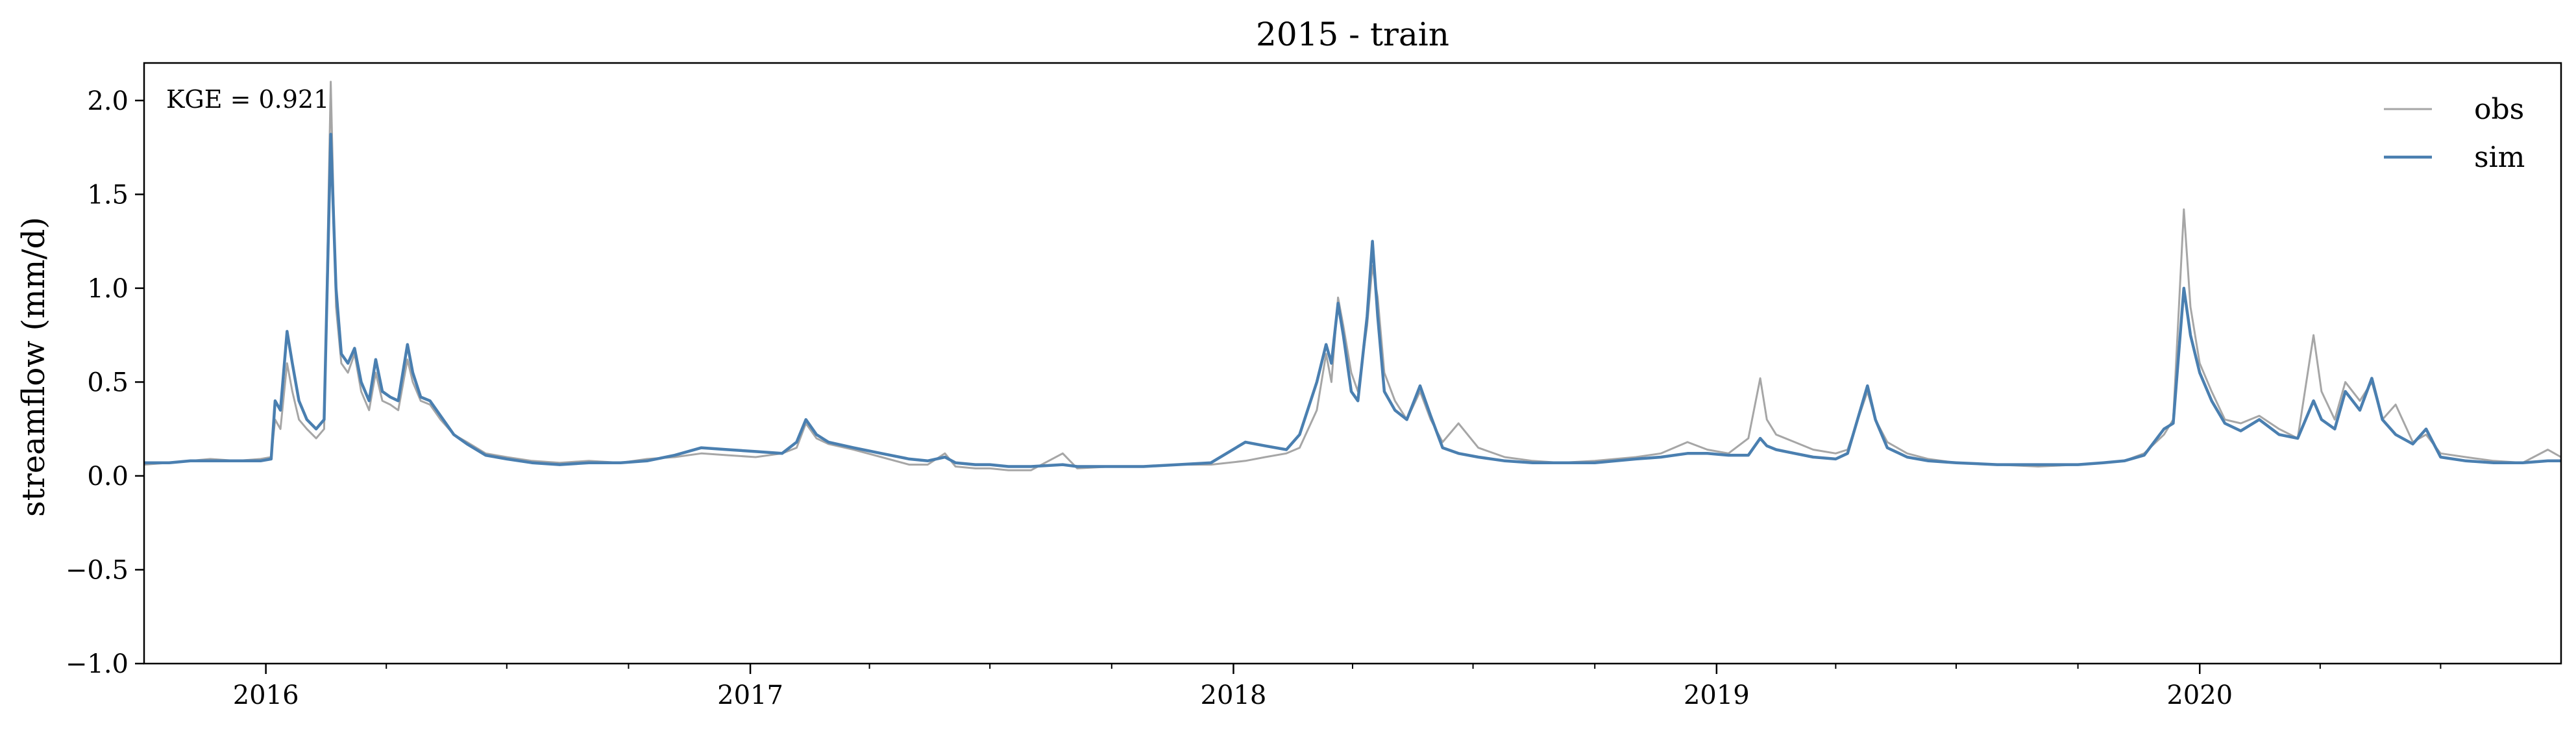  Describe the element at coordinates (97, 664) in the screenshot. I see `y-tick-label: −1.0` at that location.